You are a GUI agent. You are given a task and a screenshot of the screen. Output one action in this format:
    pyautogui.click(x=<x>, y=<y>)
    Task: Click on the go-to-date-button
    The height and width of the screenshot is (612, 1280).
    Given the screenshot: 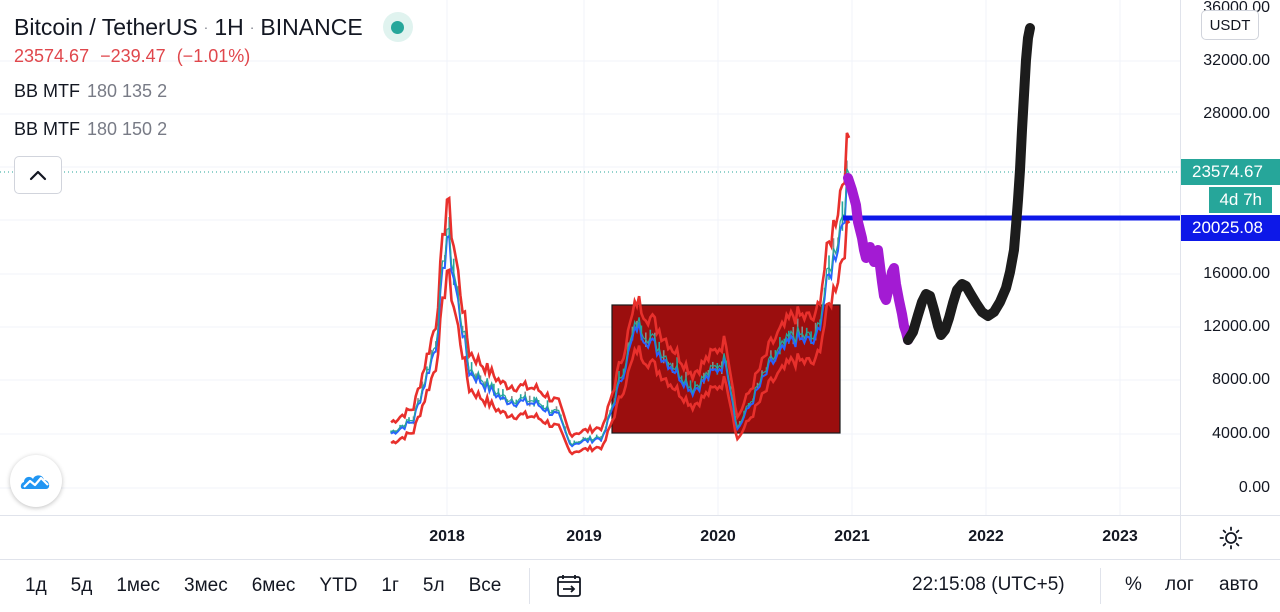 What is the action you would take?
    pyautogui.click(x=569, y=586)
    